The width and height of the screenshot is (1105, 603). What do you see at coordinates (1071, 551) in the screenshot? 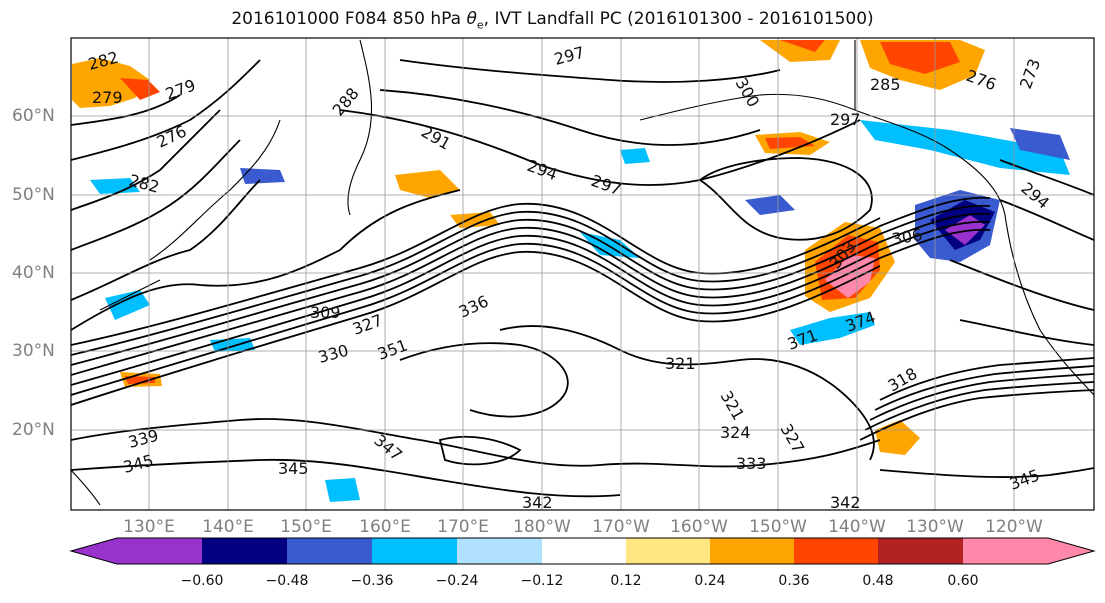
I see `colorbar-extend-high` at bounding box center [1071, 551].